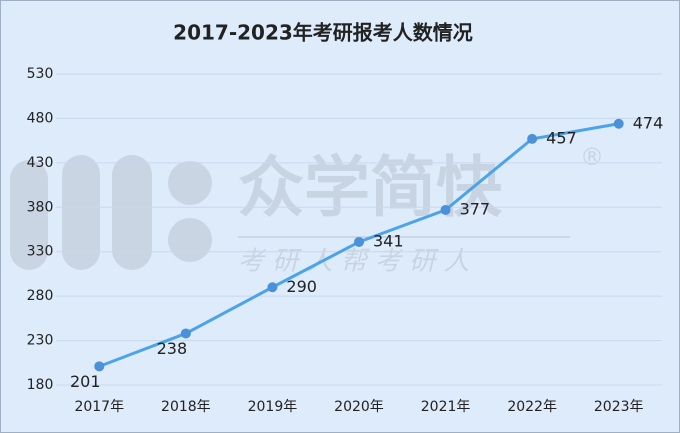 This screenshot has width=680, height=433. What do you see at coordinates (40, 207) in the screenshot?
I see `y-tick-label: 380` at bounding box center [40, 207].